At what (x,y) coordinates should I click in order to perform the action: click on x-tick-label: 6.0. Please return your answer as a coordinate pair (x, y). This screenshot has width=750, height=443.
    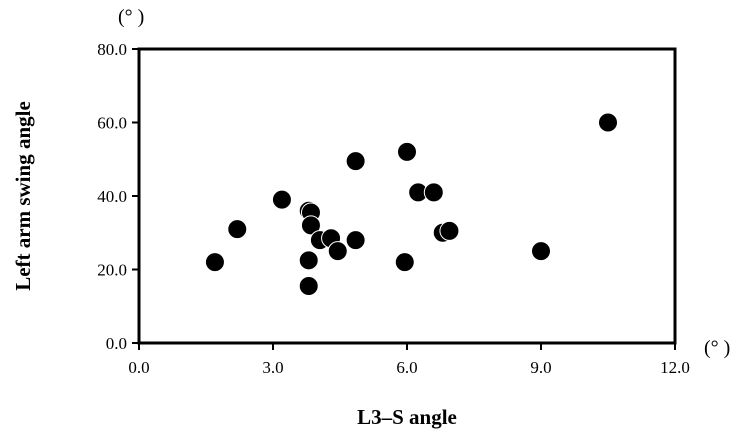
    Looking at the image, I should click on (406, 367).